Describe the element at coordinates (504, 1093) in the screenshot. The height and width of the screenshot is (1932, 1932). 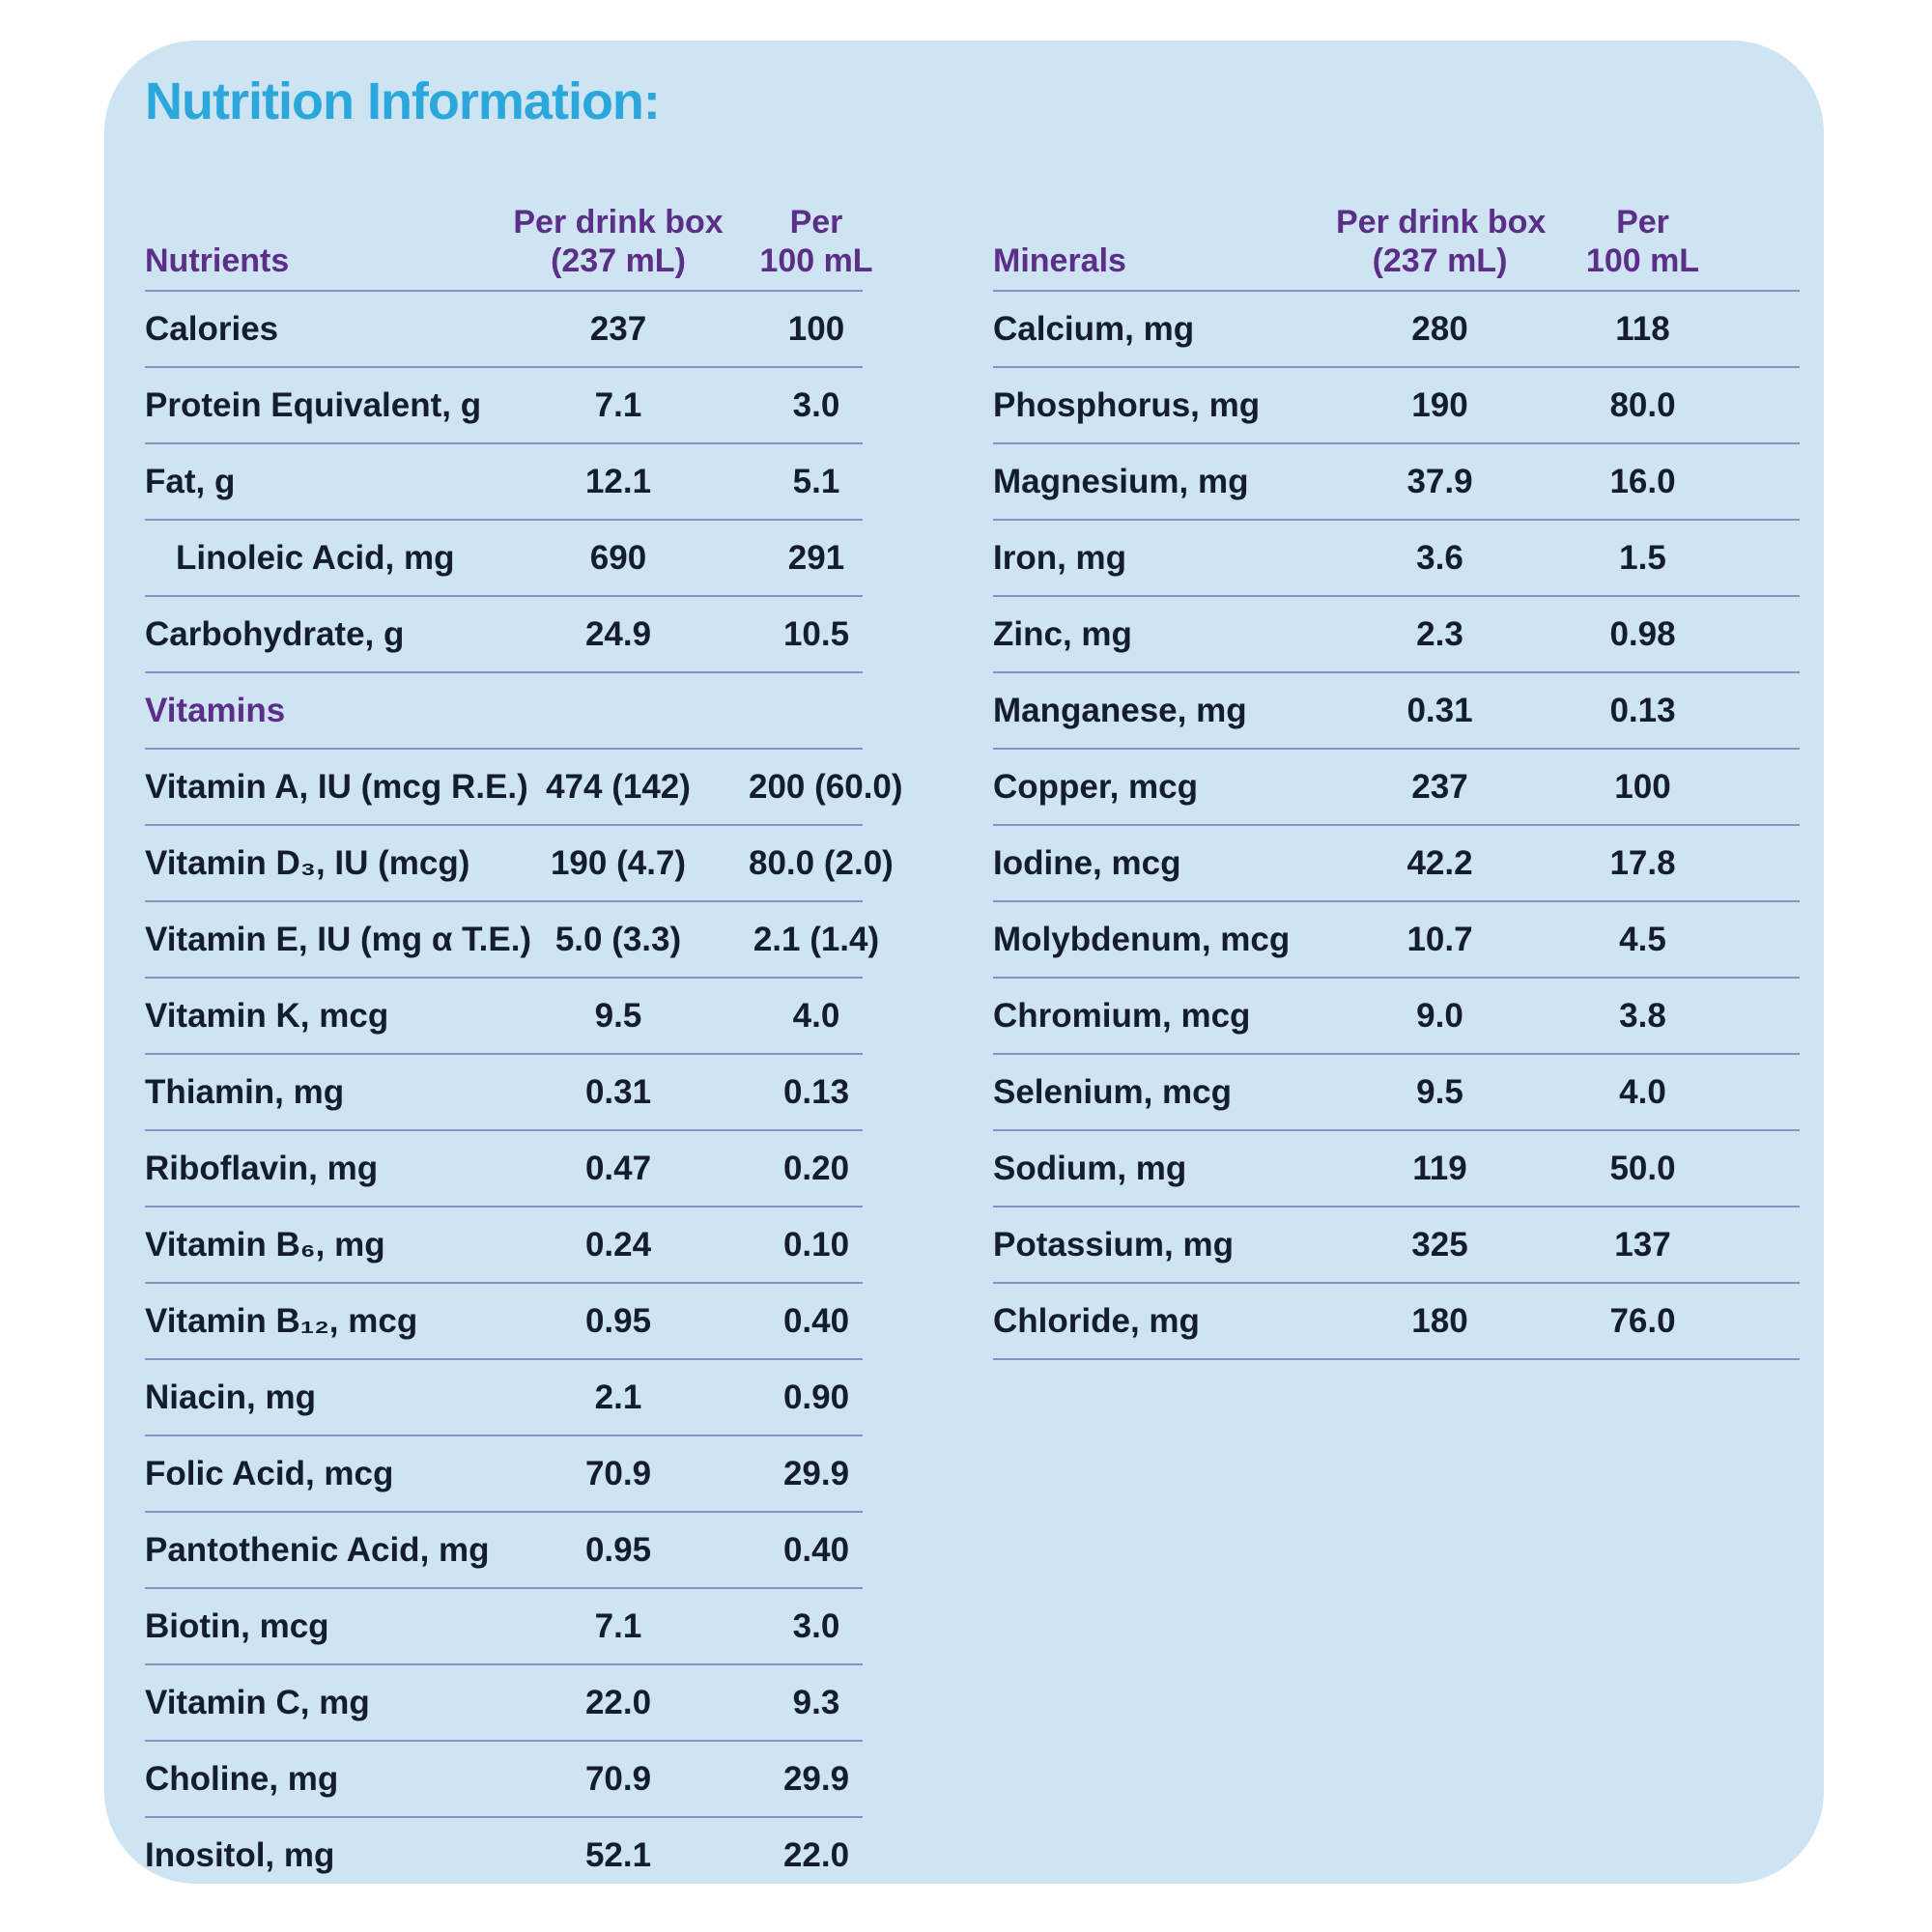
I see `table-row: Thiamin, mg 0.31 0.13` at that location.